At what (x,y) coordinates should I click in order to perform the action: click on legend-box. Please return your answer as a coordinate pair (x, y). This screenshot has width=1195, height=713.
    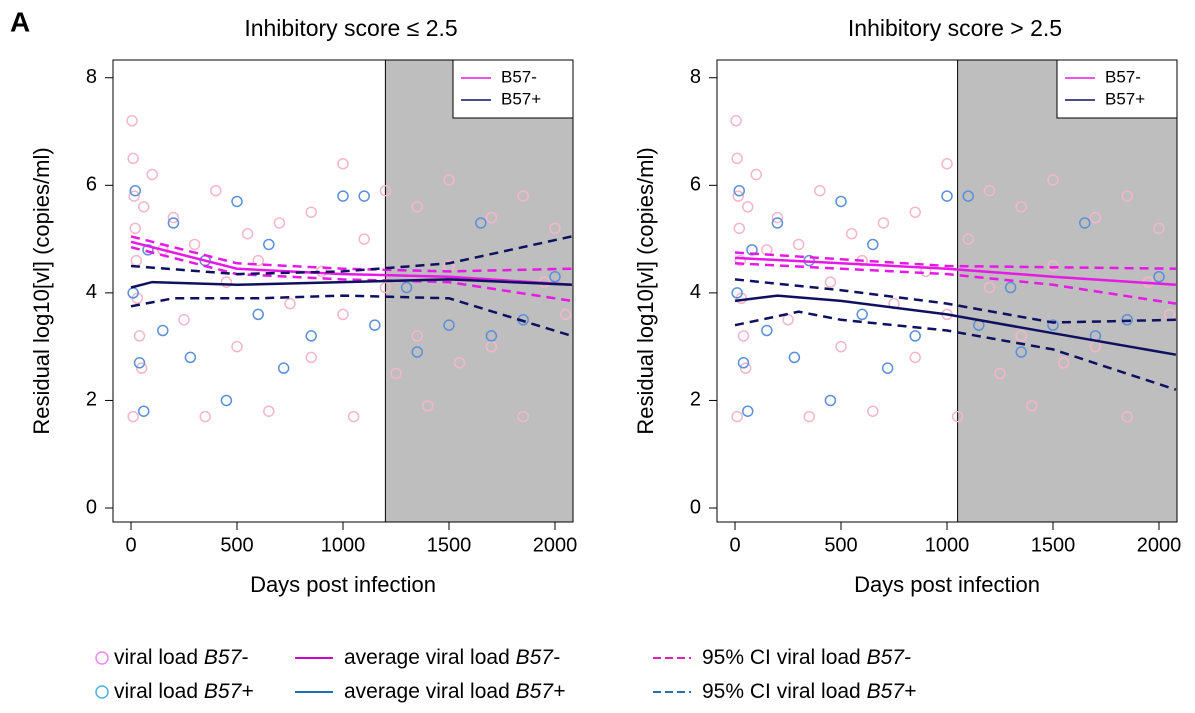
    Looking at the image, I should click on (1117, 89).